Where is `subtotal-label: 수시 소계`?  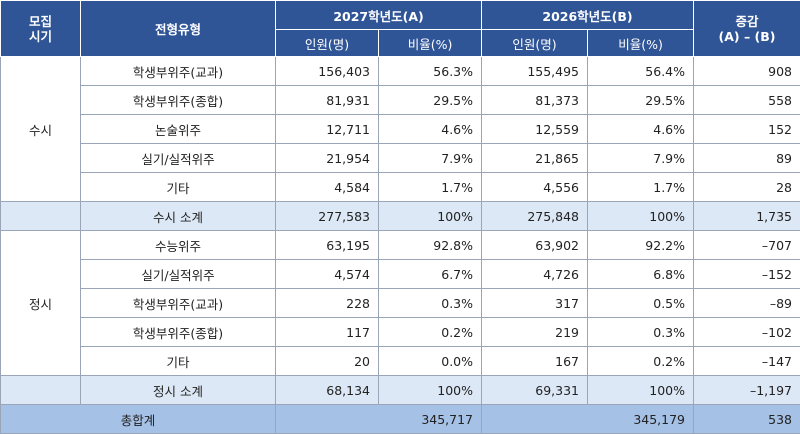 subtotal-label: 수시 소계 is located at coordinates (178, 216).